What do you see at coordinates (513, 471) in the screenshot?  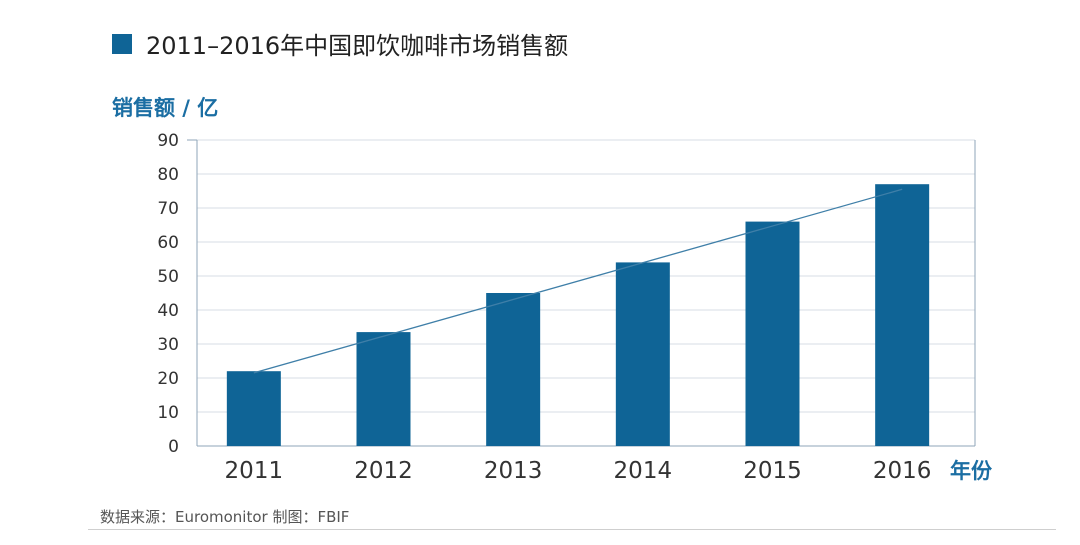 I see `x-tick-label: 2013` at bounding box center [513, 471].